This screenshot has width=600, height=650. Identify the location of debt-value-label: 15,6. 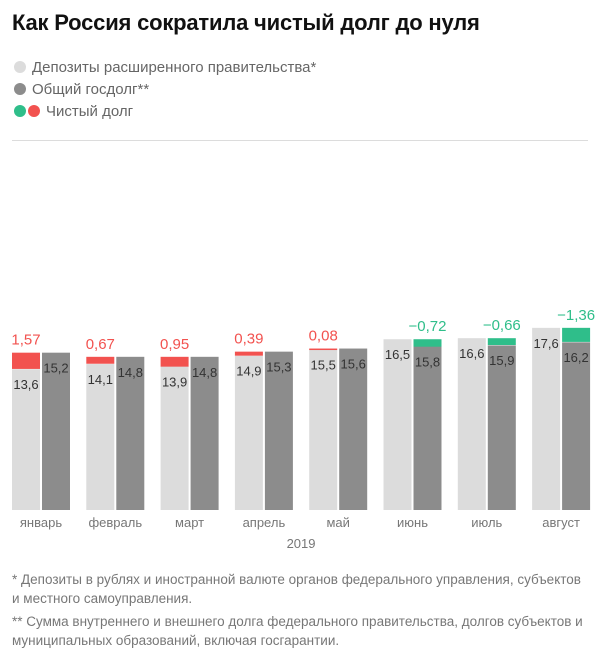
(353, 364).